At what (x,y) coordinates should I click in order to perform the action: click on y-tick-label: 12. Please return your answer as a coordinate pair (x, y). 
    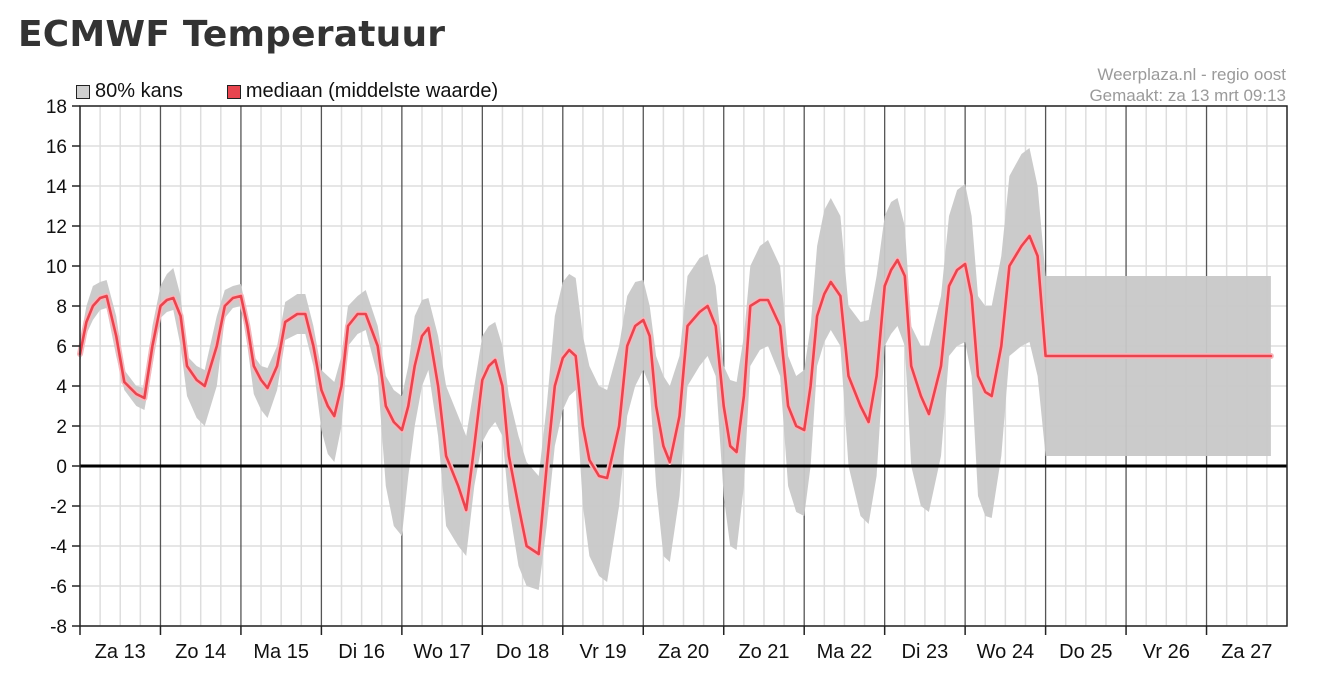
    Looking at the image, I should click on (56, 227).